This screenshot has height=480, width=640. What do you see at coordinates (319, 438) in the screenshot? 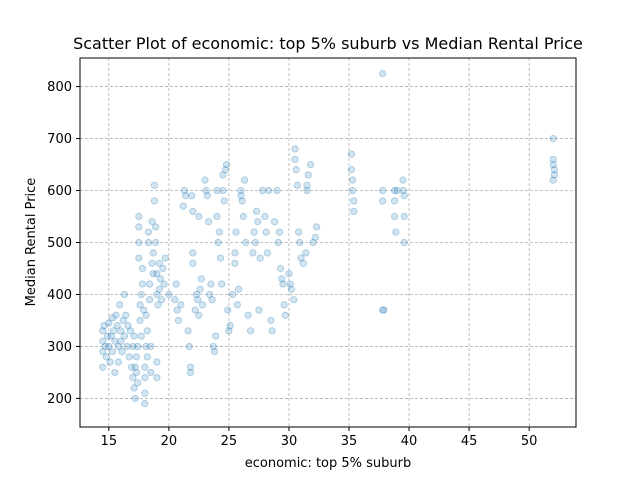
I see `x-axis-ticks: 15 20 25 30 35 40 45 50` at bounding box center [319, 438].